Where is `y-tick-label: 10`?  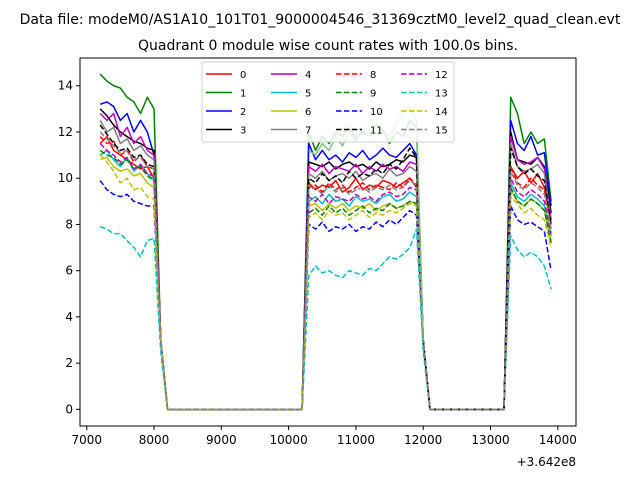 y-tick-label: 10 is located at coordinates (65, 178).